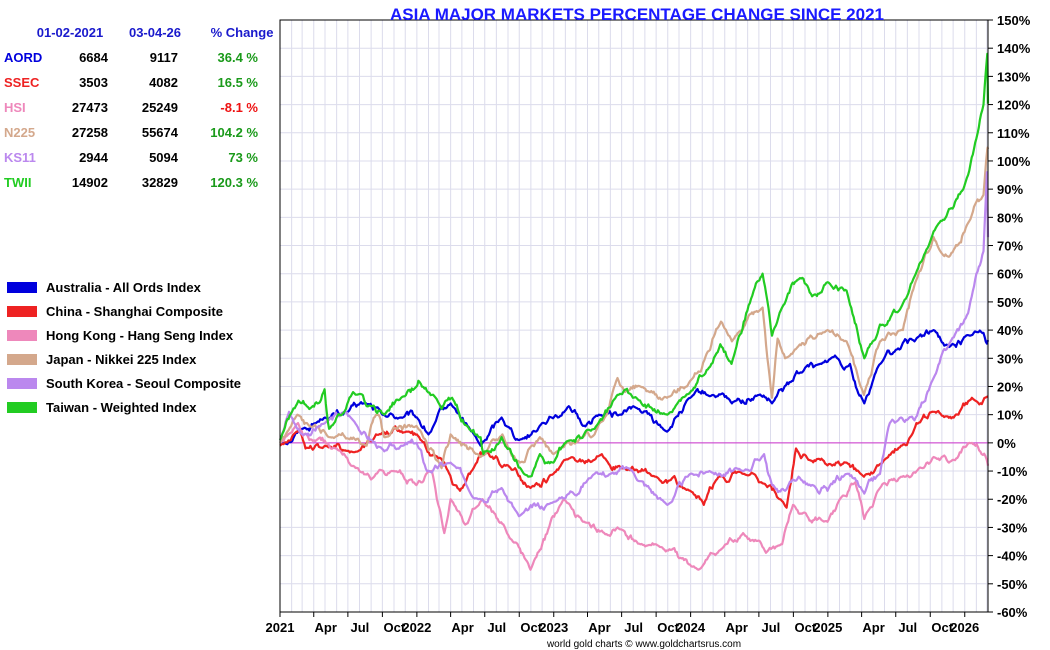 The height and width of the screenshot is (650, 1050). I want to click on y-tick-label: 0%, so click(1006, 443).